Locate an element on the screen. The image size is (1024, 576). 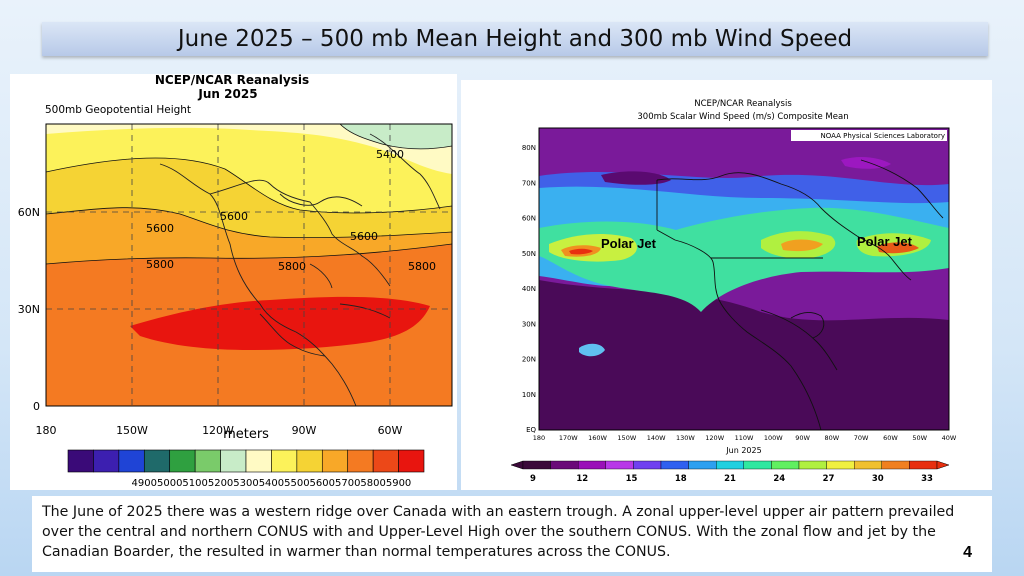
right-colorbar-right-arrow is located at coordinates (943, 465).